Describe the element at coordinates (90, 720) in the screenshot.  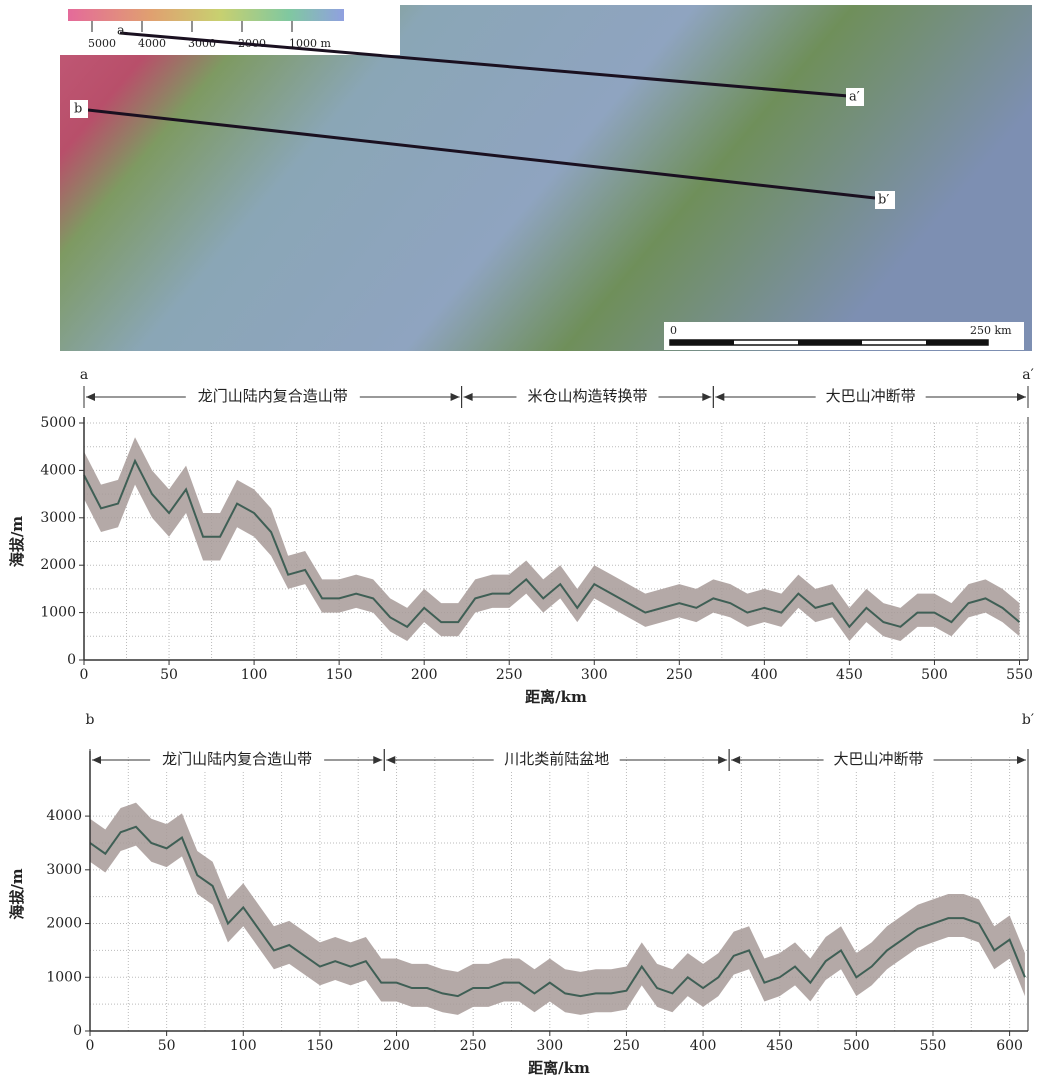
I see `profile-start: b` at that location.